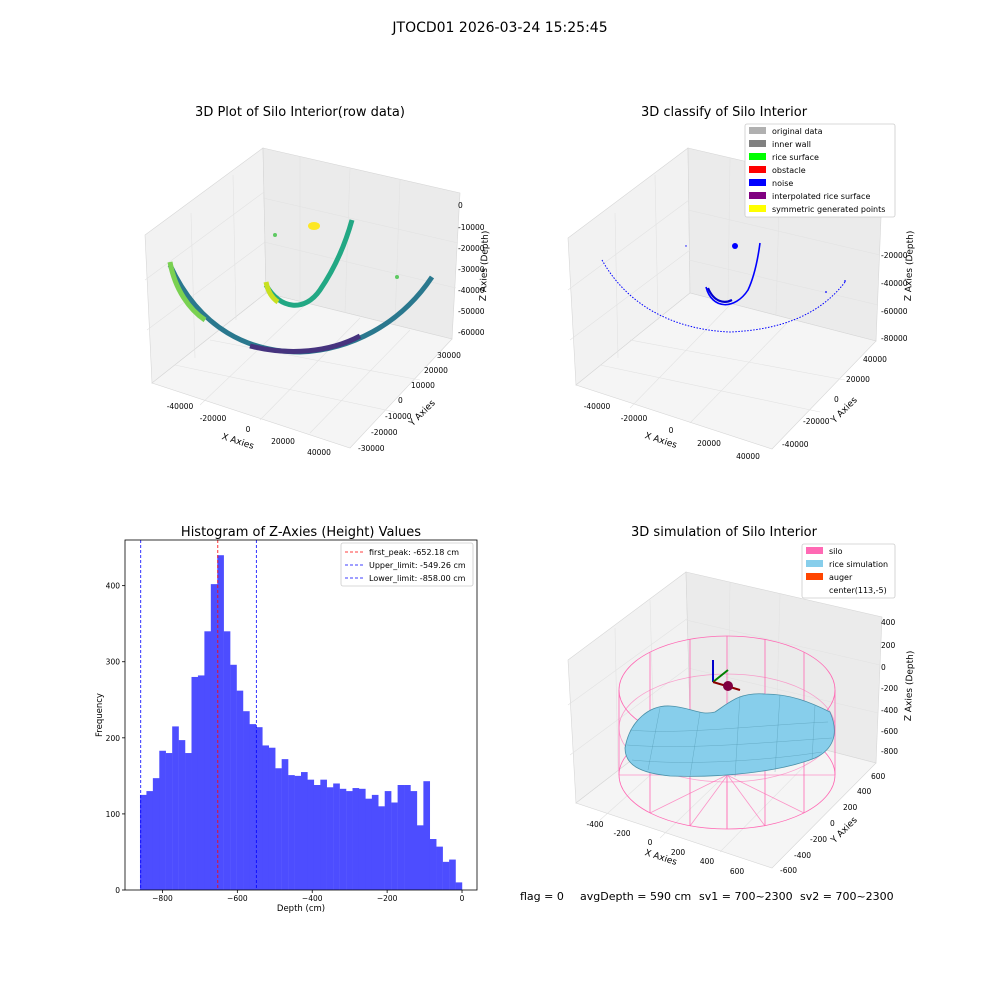 The image size is (1000, 1000). Describe the element at coordinates (300, 112) in the screenshot. I see `panel-raw-title: 3D Plot of Silo Interior(row data)` at that location.